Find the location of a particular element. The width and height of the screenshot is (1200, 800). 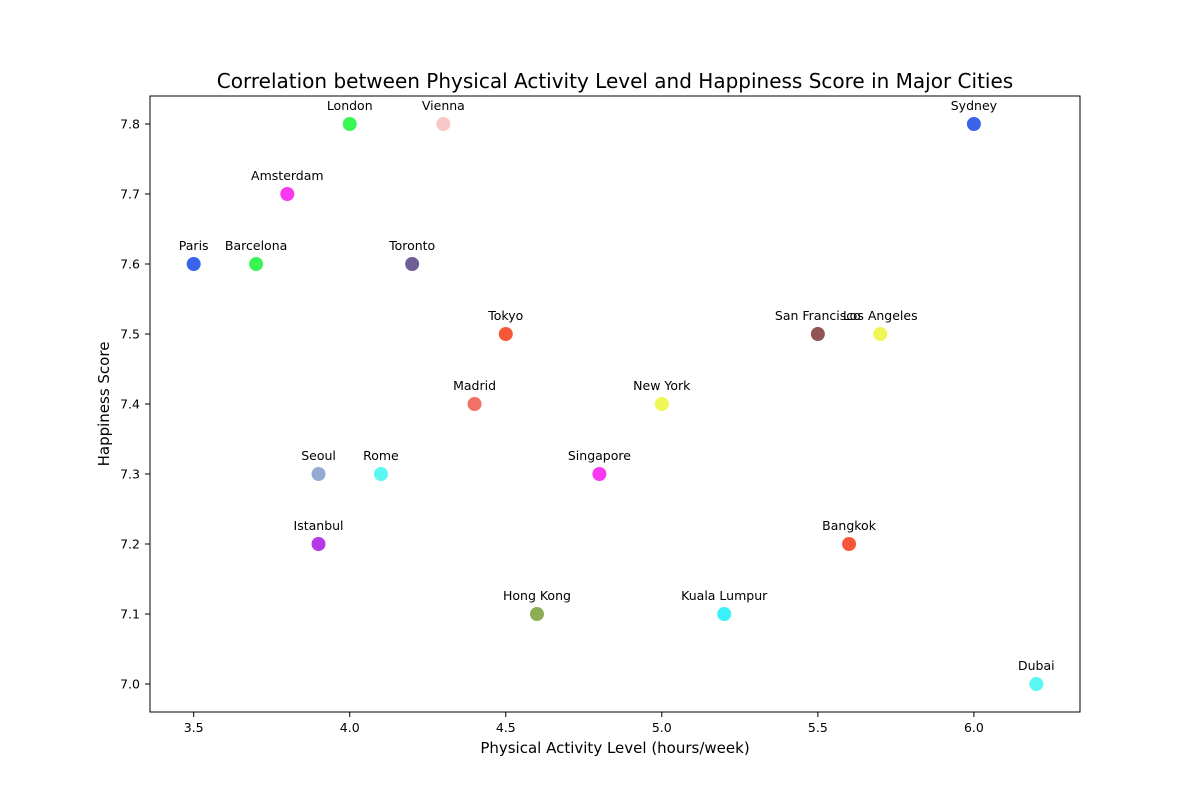

point-label: Madrid is located at coordinates (474, 385).